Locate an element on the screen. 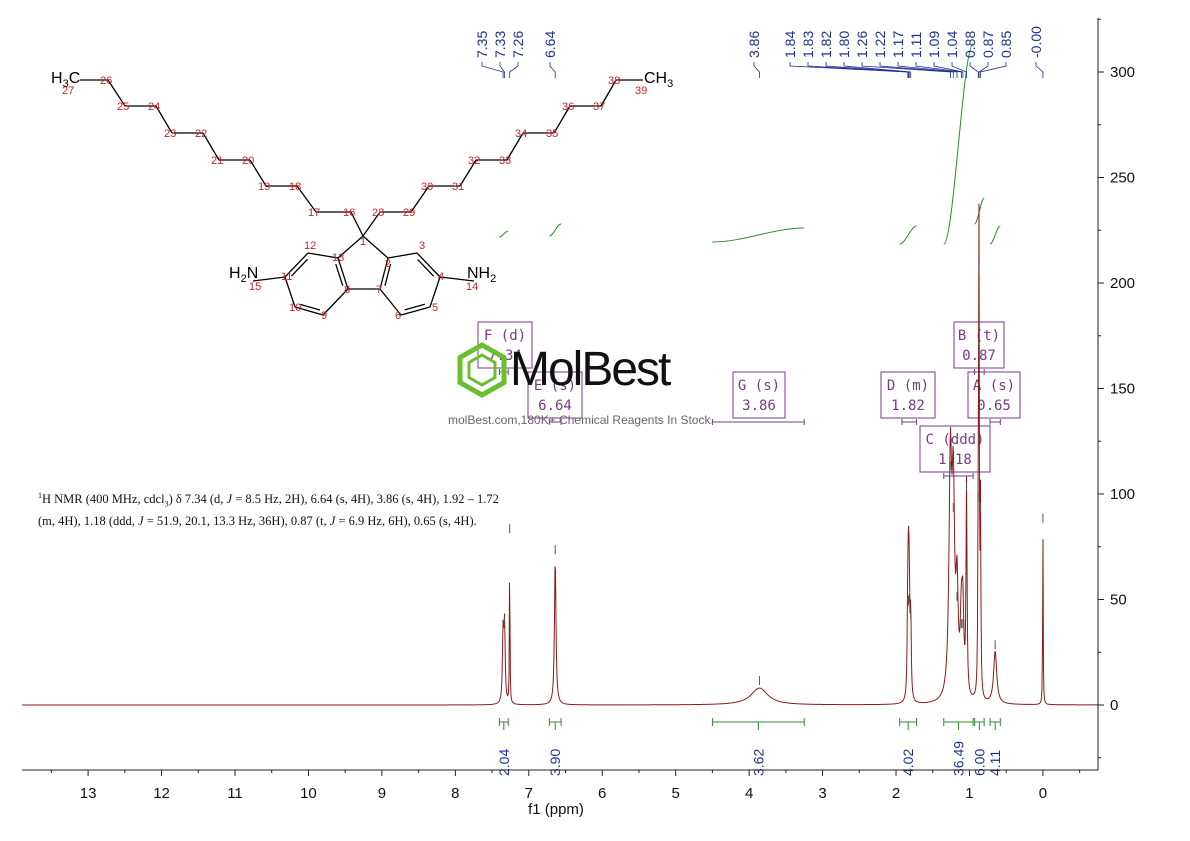  atom-number: 25 is located at coordinates (123, 107).